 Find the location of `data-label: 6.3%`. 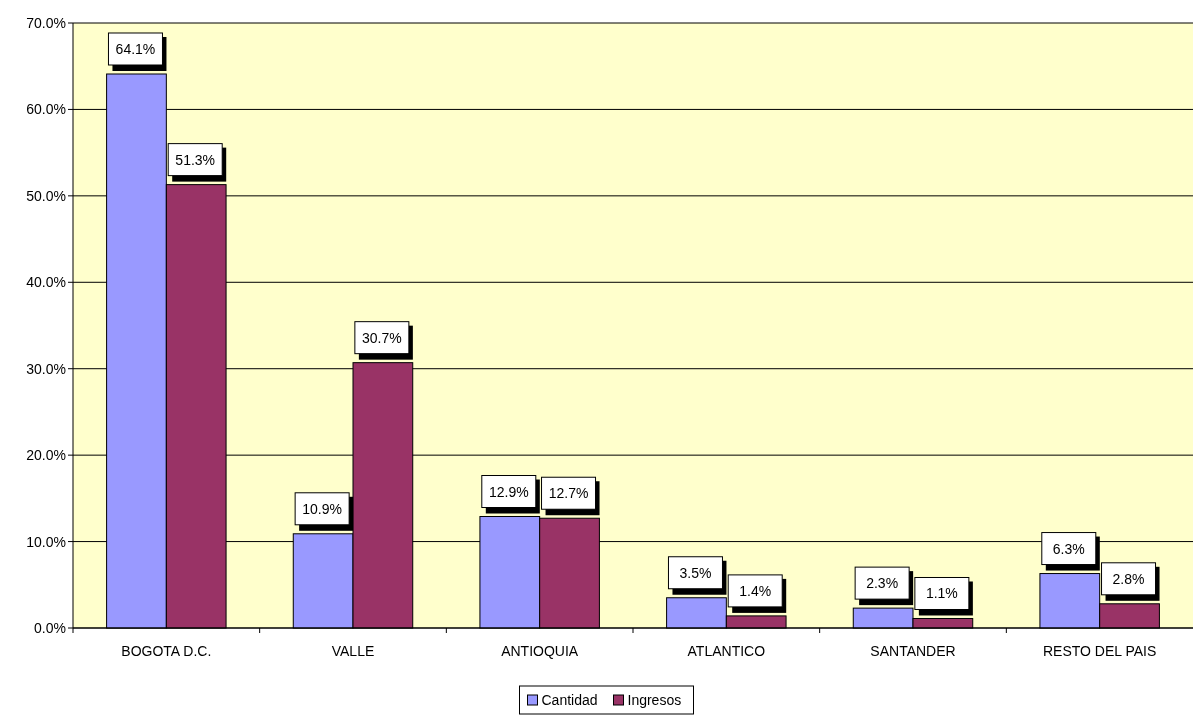

data-label: 6.3% is located at coordinates (1068, 548).